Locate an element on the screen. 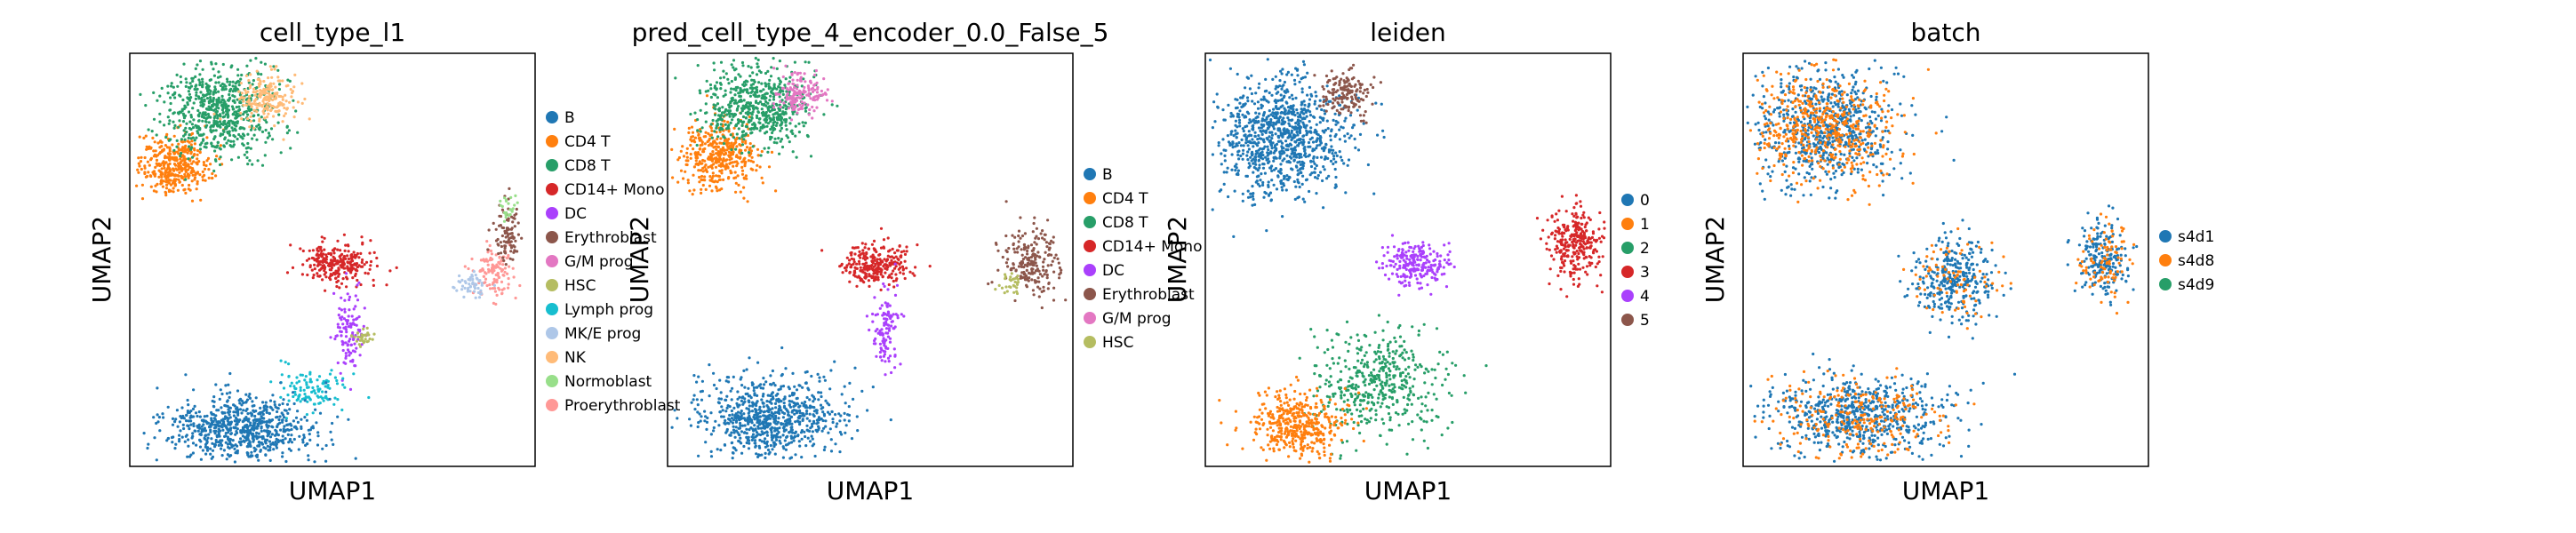  legend-label: NK is located at coordinates (575, 358).